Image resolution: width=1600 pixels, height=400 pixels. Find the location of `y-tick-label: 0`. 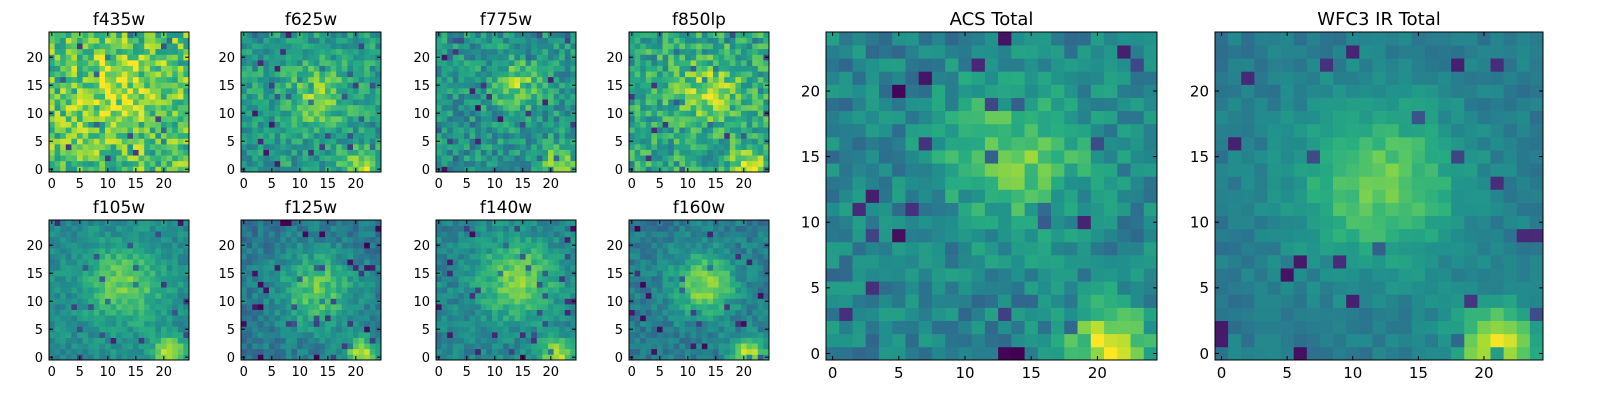

y-tick-label: 0 is located at coordinates (39, 170).